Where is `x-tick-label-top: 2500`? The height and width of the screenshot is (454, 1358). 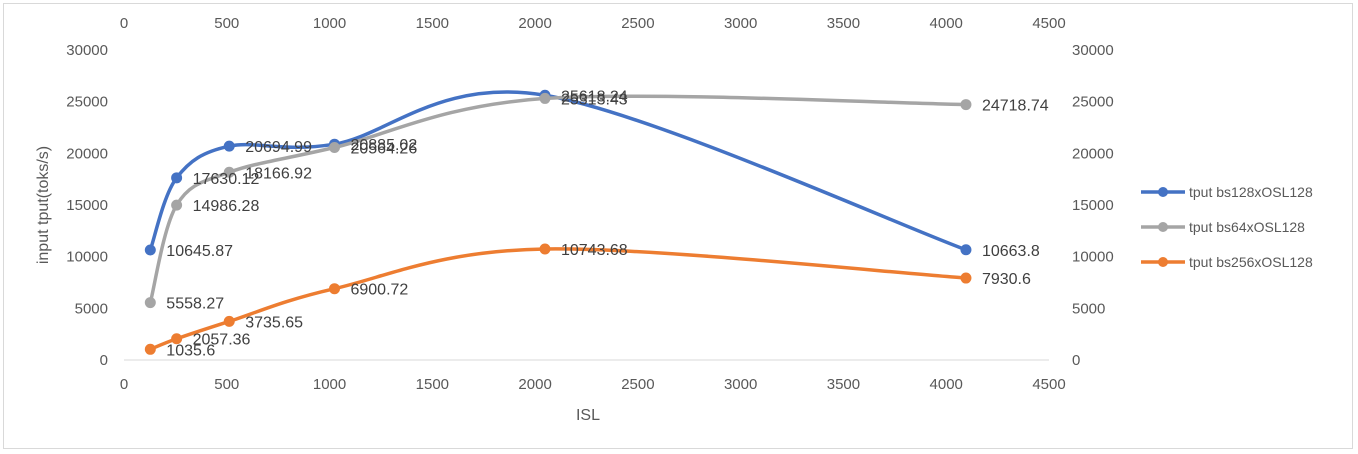 x-tick-label-top: 2500 is located at coordinates (637, 23).